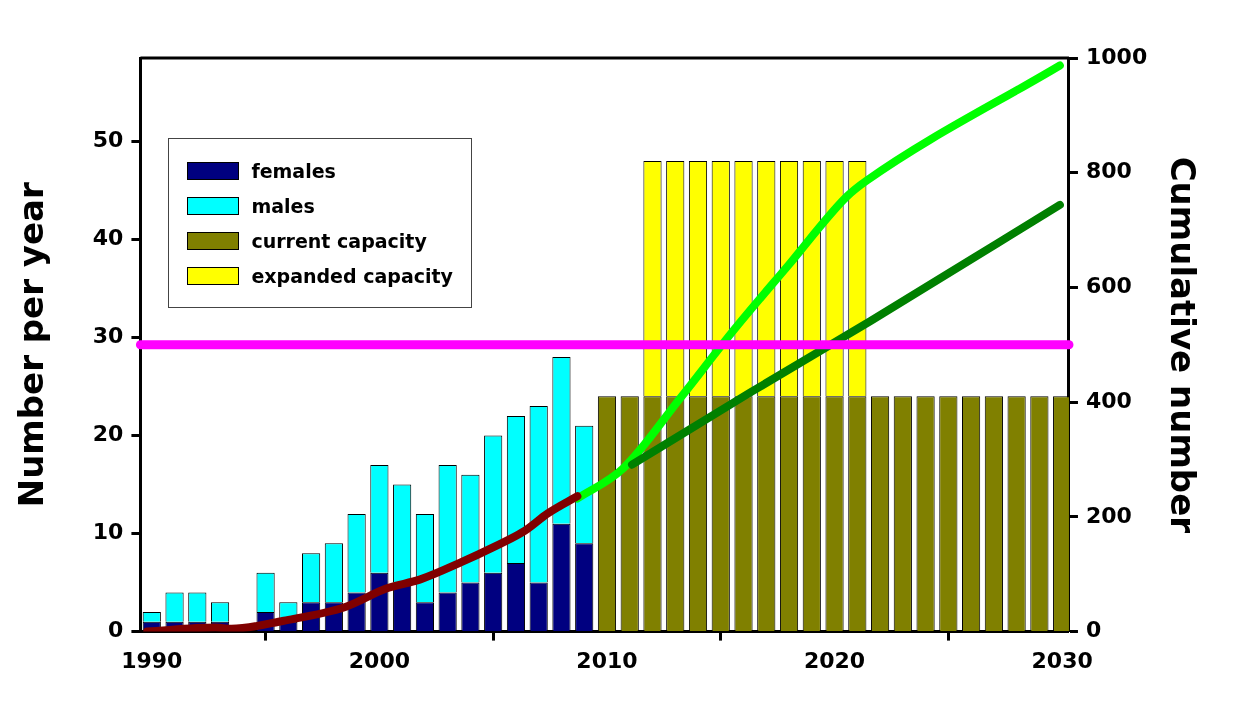 The height and width of the screenshot is (705, 1244). I want to click on legend-label: expanded capacity, so click(352, 275).